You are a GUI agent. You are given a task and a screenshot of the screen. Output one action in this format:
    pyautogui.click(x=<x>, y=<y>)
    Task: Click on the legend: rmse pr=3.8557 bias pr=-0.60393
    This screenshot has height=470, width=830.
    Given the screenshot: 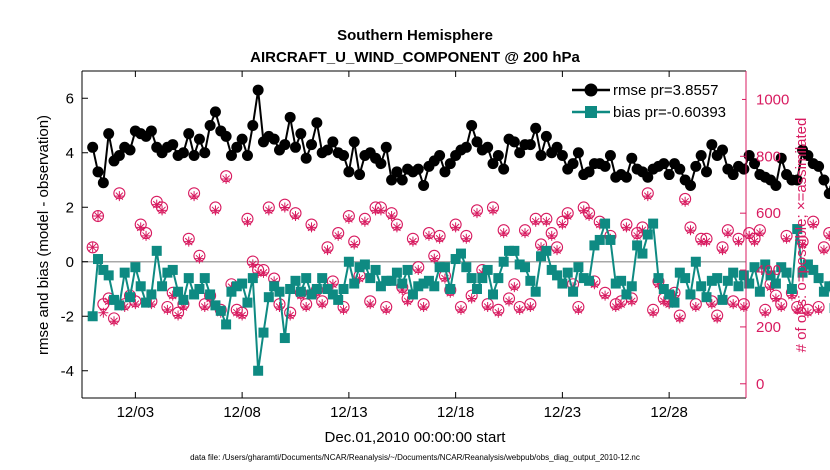 What is the action you would take?
    pyautogui.click(x=655, y=101)
    